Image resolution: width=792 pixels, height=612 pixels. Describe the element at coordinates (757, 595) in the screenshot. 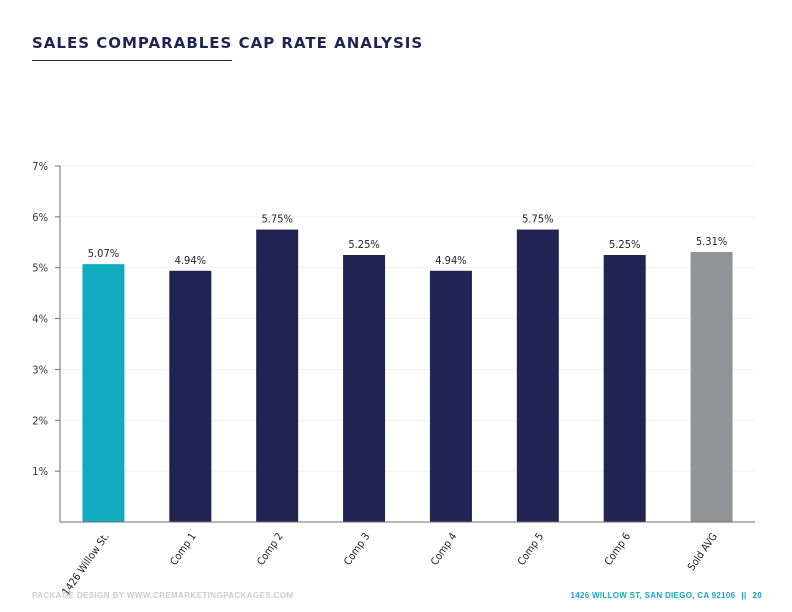

I see `page-number: 20` at that location.